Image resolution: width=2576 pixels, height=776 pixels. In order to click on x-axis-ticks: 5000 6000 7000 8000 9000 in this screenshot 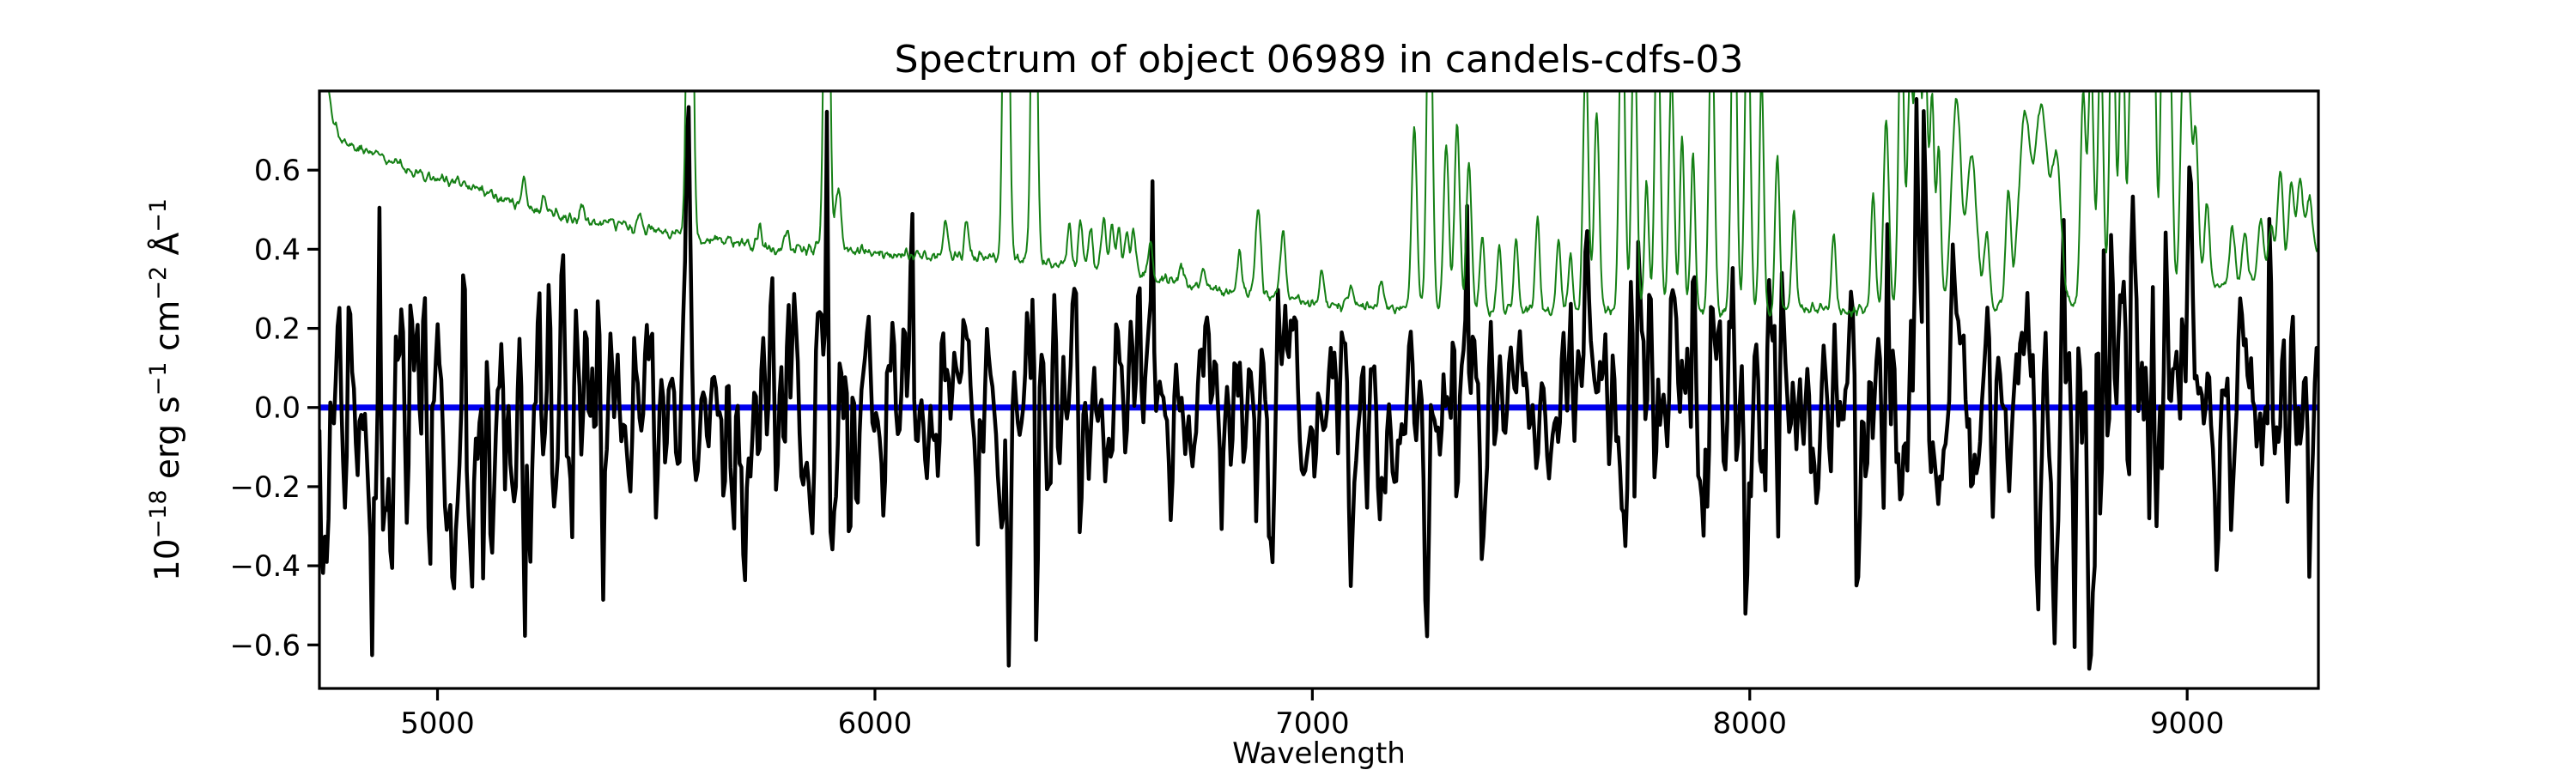, I will do `click(1312, 715)`.